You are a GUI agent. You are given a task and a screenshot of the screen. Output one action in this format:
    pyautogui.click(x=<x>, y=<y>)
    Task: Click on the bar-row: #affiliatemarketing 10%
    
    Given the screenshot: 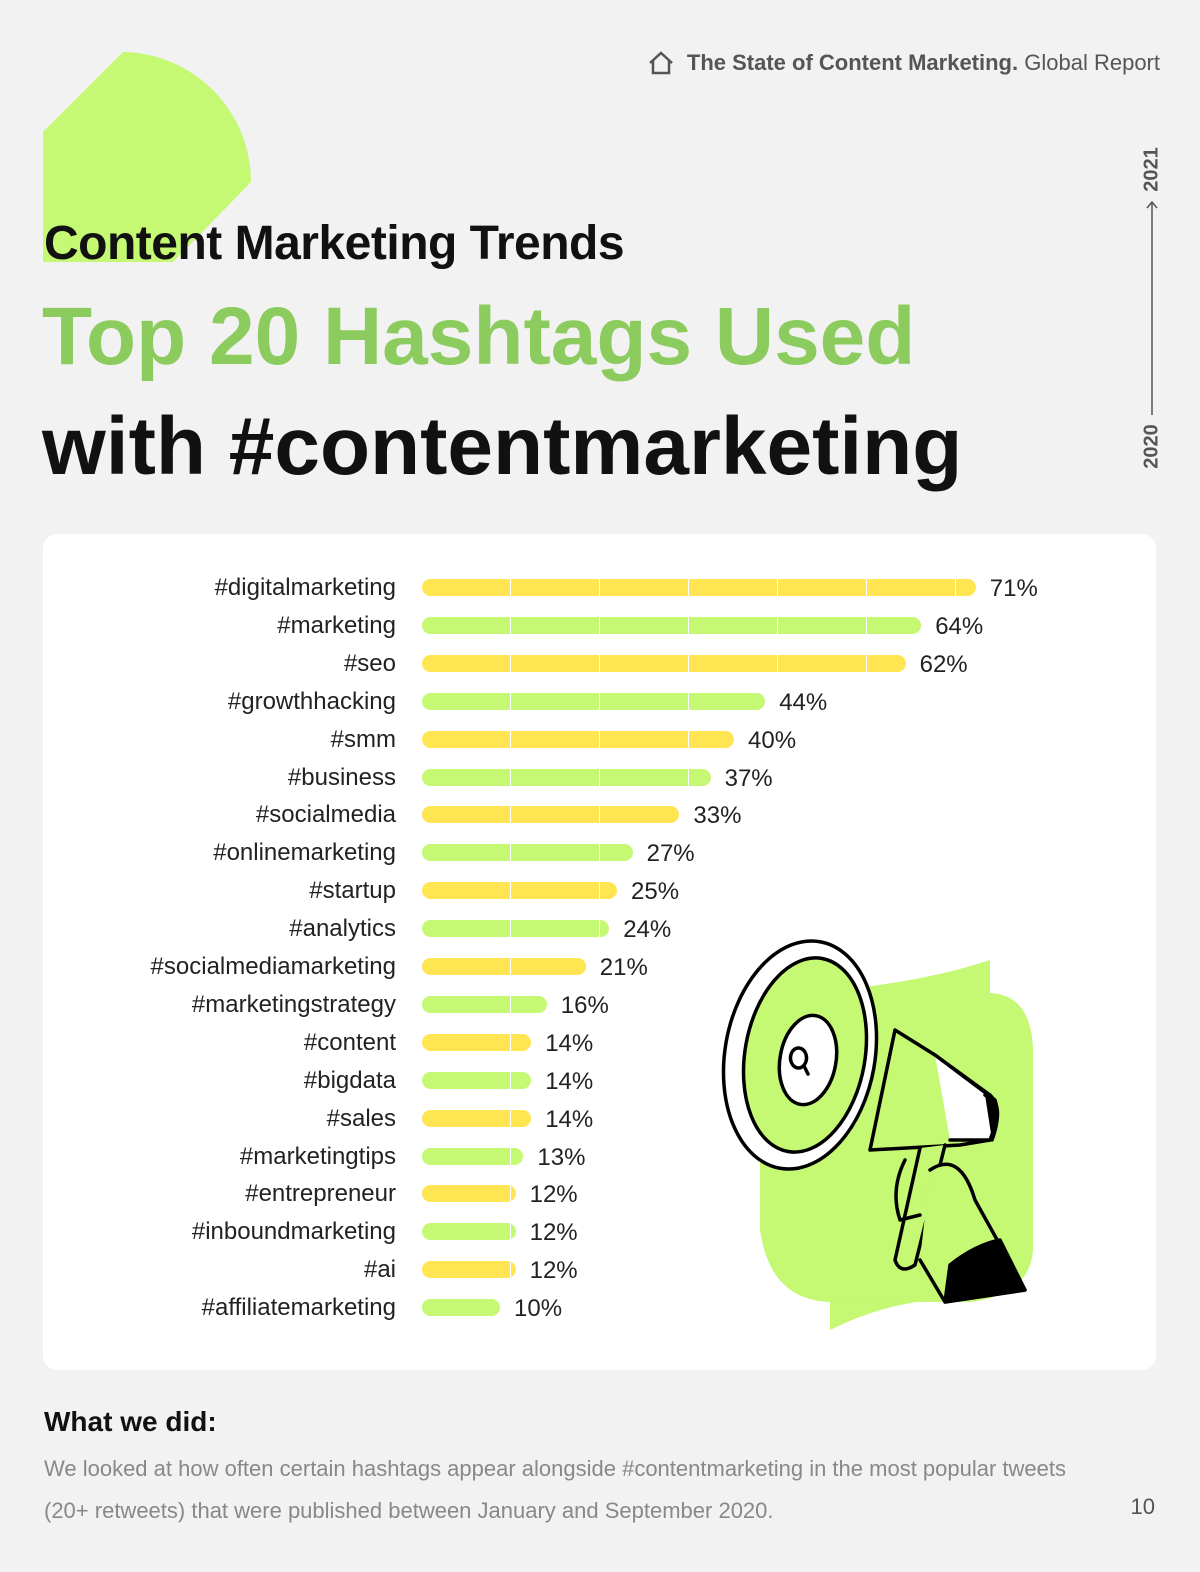 What is the action you would take?
    pyautogui.click(x=599, y=1308)
    